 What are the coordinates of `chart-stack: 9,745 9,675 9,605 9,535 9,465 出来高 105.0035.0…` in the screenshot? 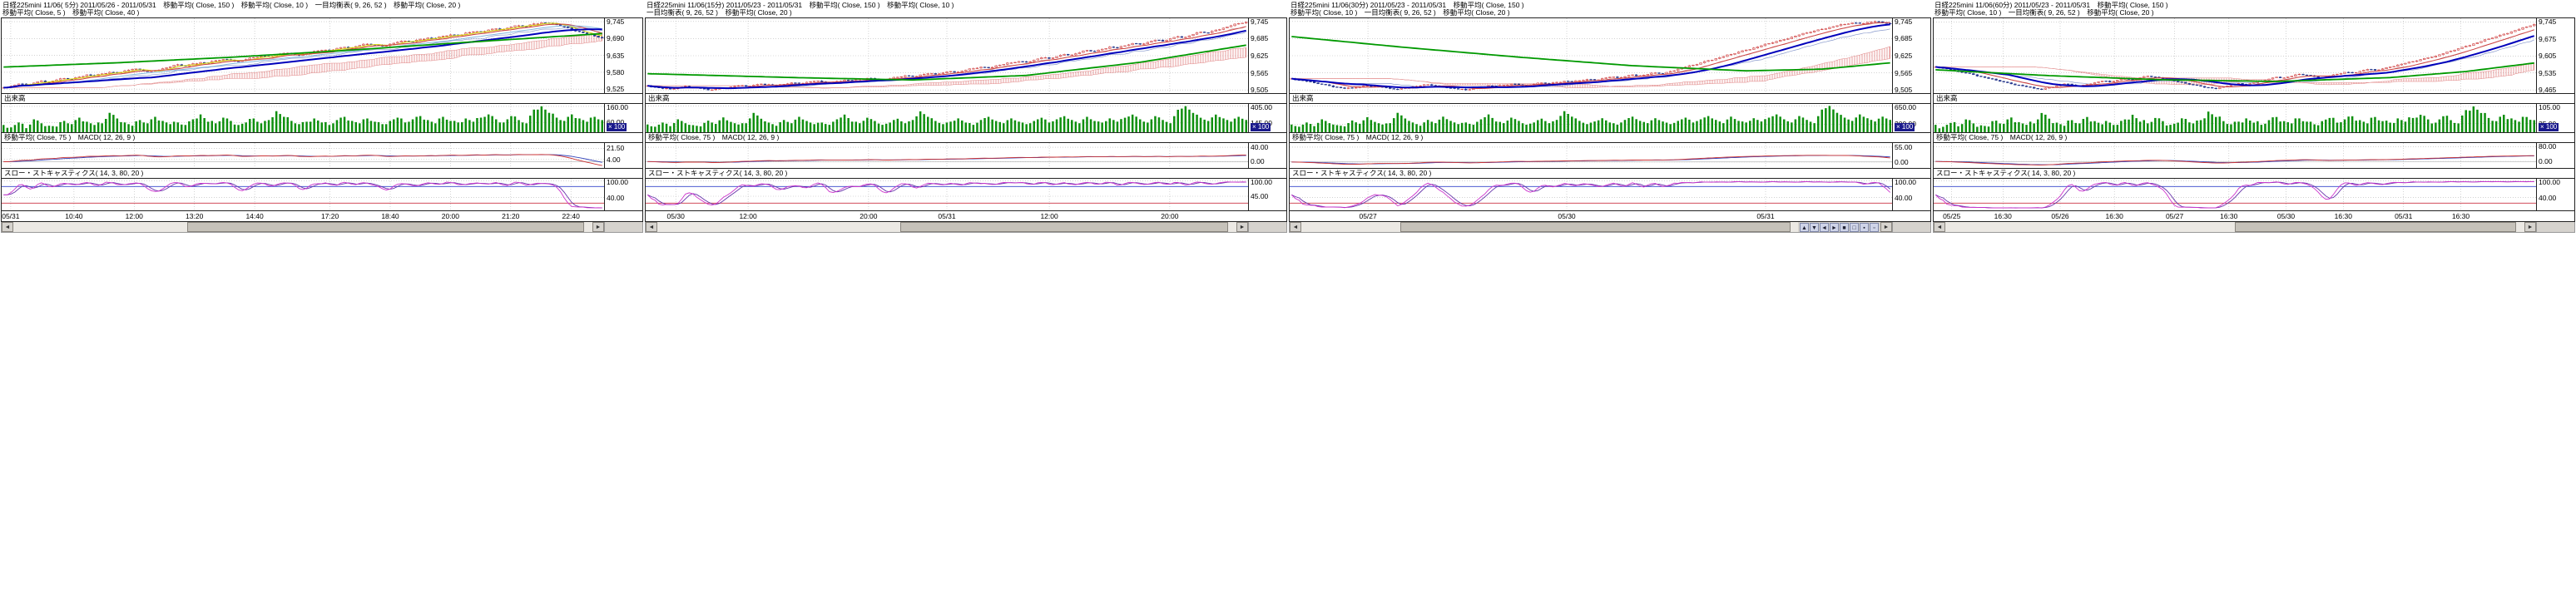 It's located at (2254, 119).